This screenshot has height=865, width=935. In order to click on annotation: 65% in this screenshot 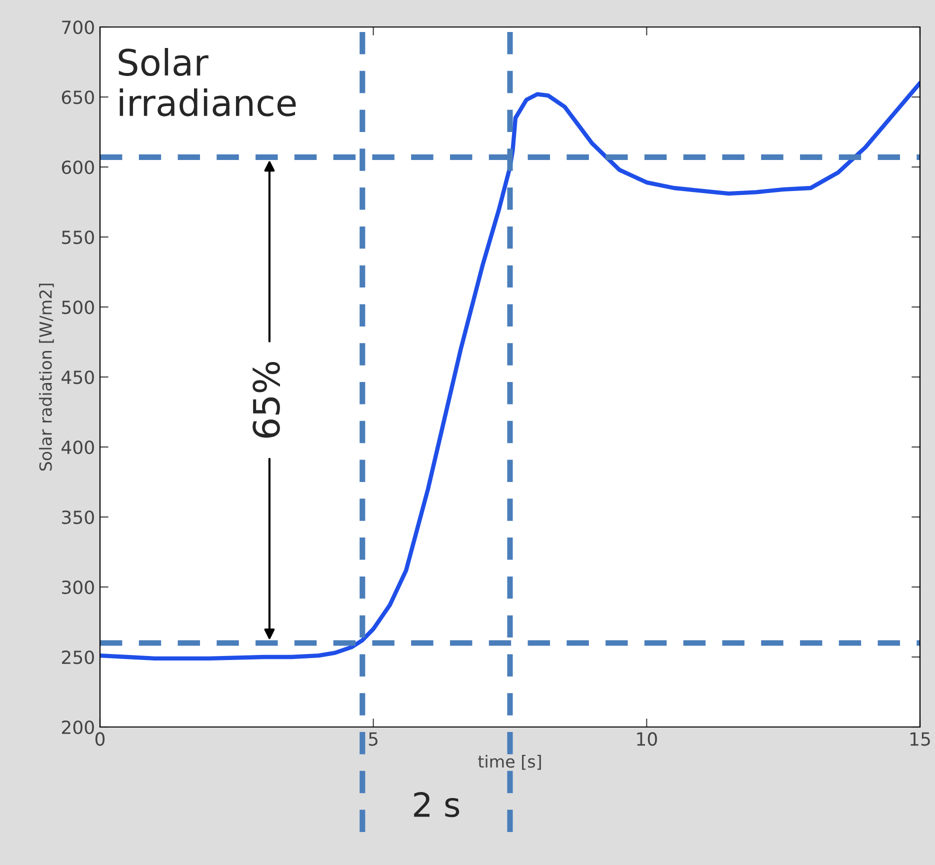, I will do `click(266, 400)`.